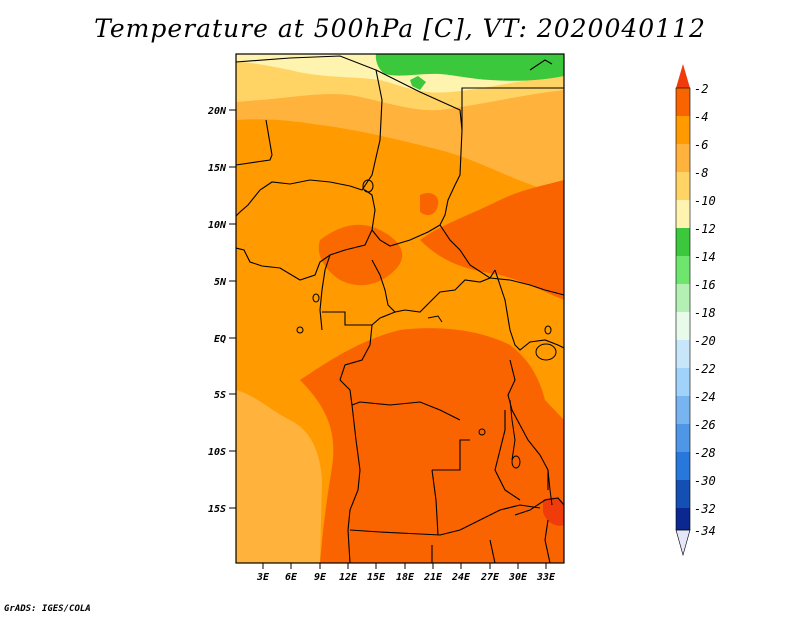  I want to click on cb-seg-m26-m28, so click(683, 438).